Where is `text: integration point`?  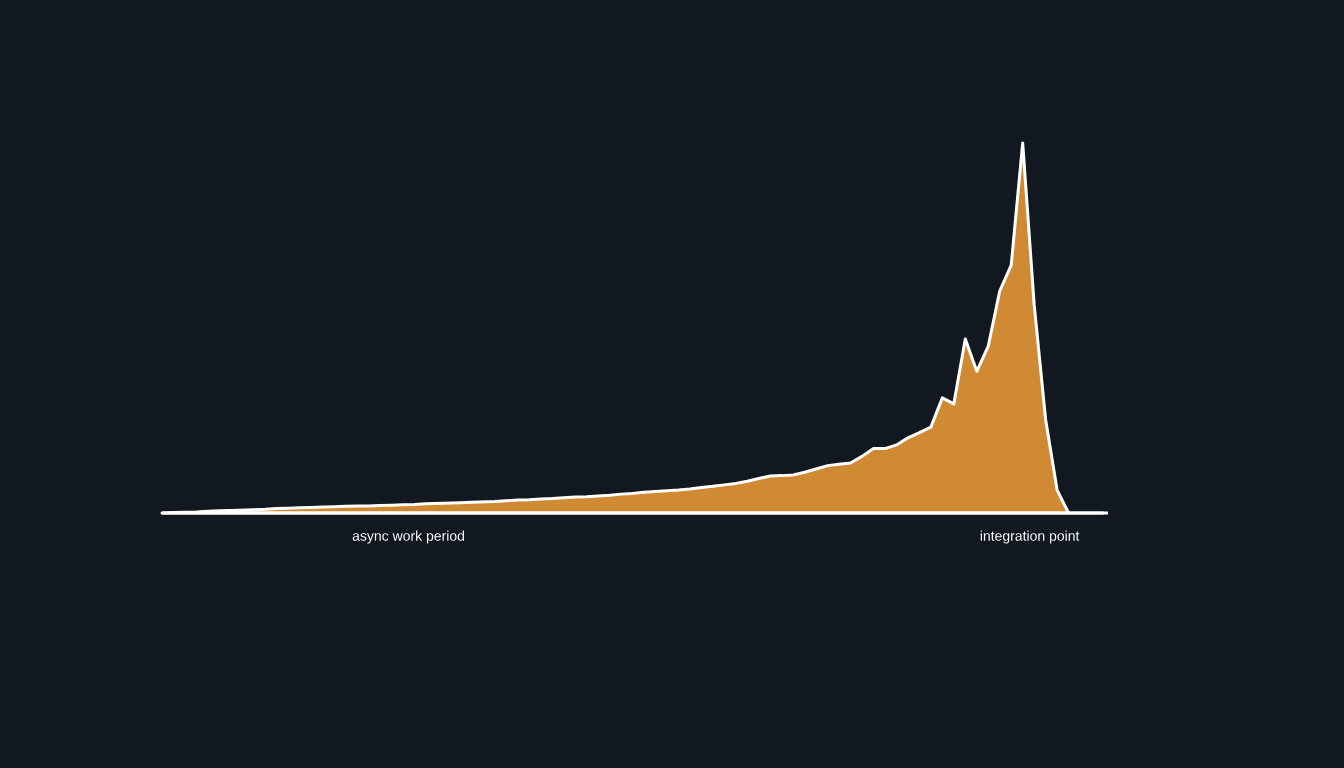 text: integration point is located at coordinates (1030, 537).